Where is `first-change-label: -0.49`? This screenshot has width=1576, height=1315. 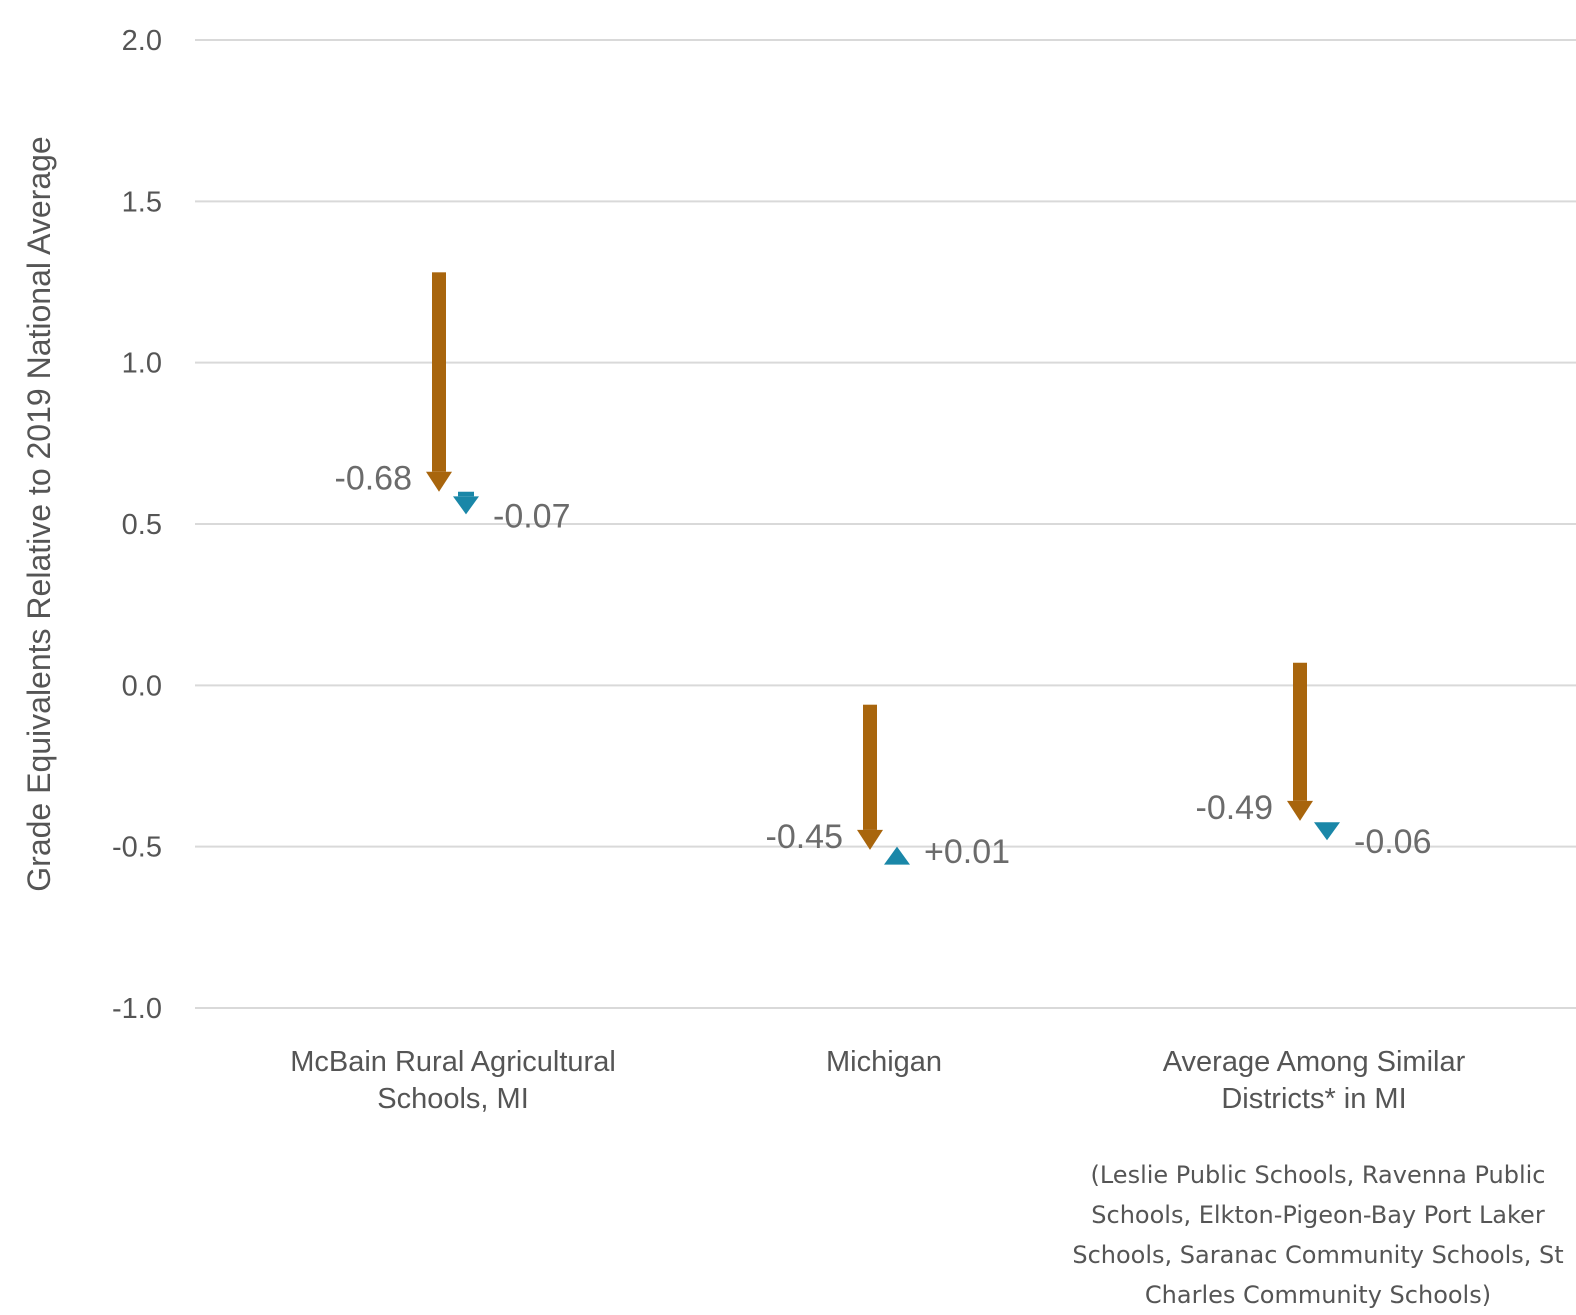
first-change-label: -0.49 is located at coordinates (1235, 808).